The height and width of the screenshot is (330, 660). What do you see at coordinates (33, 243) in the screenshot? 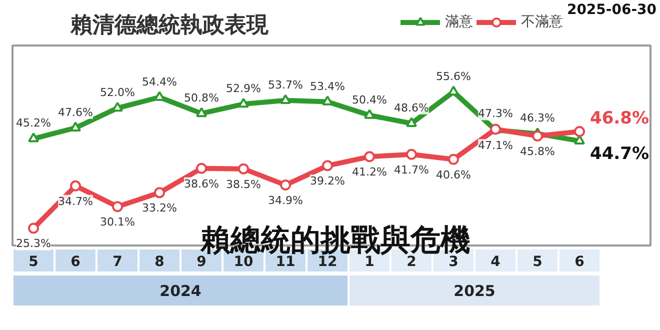
I see `data-label: 25.3%` at bounding box center [33, 243].